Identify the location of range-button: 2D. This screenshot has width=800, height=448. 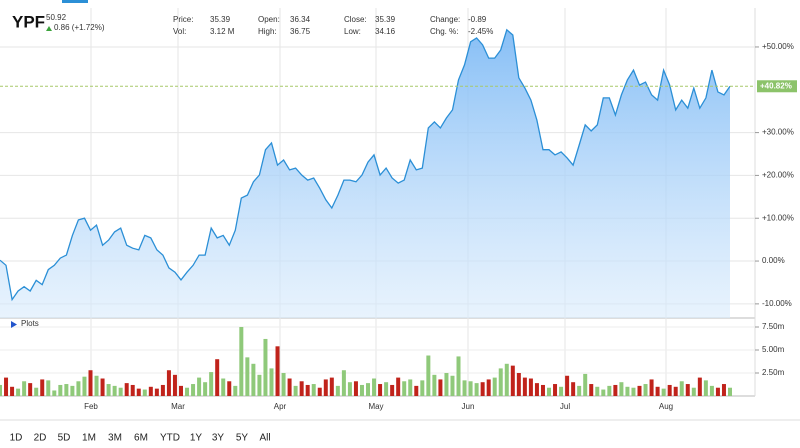
(40, 438).